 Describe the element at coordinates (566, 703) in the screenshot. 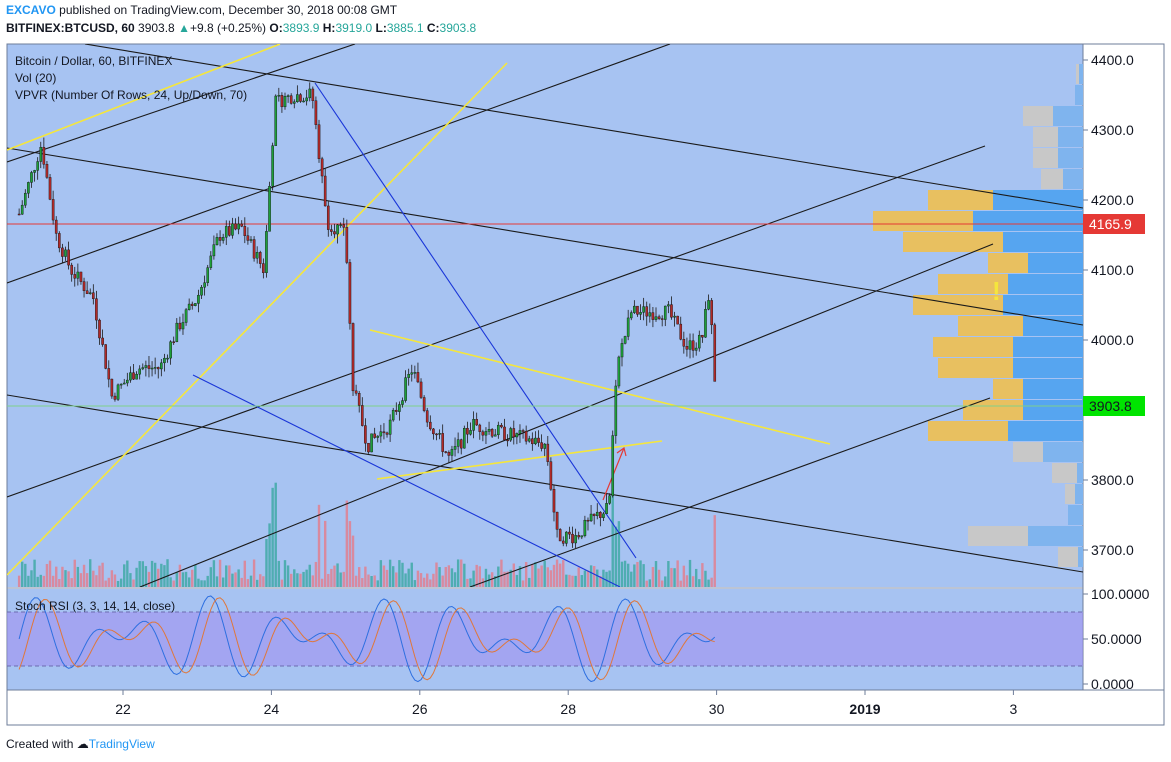

I see `time-axis: 22 24 26 28 30 2019 3` at that location.